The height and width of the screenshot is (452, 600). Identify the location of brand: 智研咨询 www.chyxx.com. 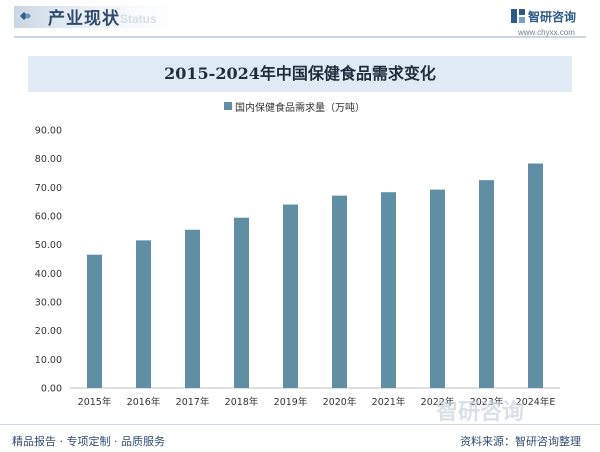
(553, 23).